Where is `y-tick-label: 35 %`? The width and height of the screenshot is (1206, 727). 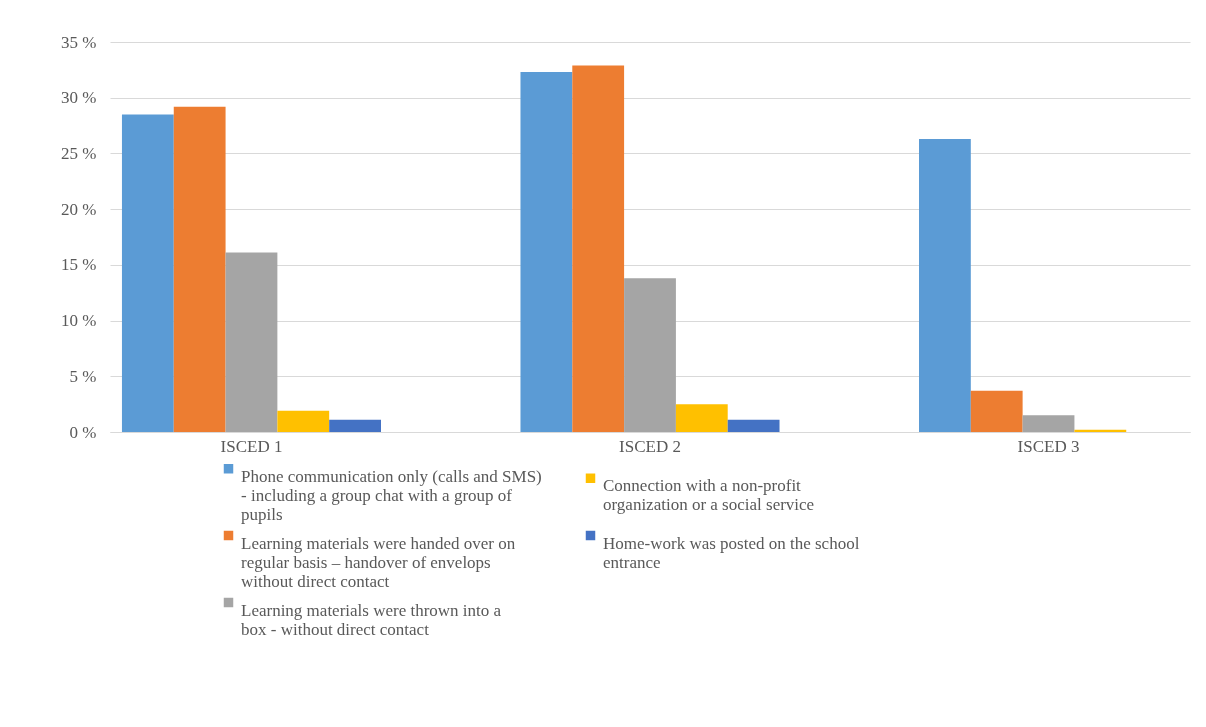 y-tick-label: 35 % is located at coordinates (79, 42).